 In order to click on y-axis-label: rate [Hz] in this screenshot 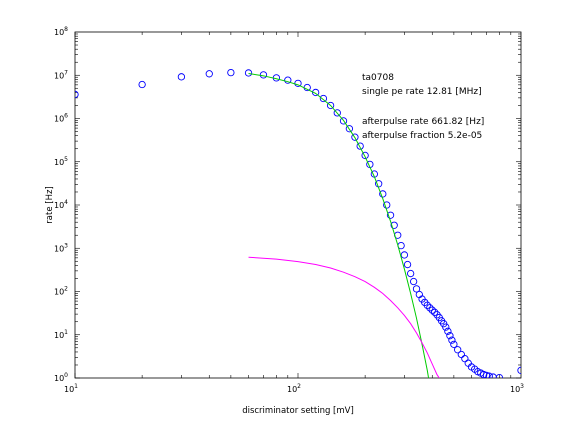, I will do `click(50, 204)`.